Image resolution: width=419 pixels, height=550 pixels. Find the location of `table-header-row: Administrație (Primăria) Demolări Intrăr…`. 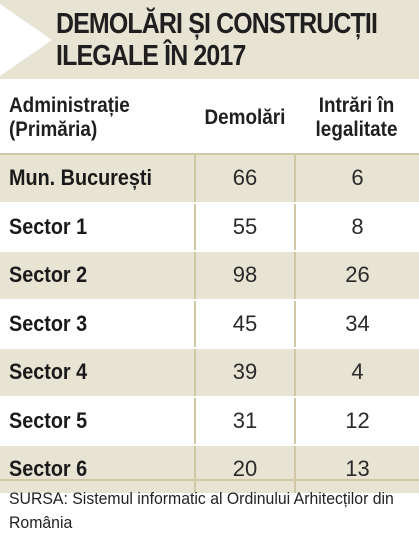

table-header-row: Administrație (Primăria) Demolări Intrăr… is located at coordinates (209, 119).